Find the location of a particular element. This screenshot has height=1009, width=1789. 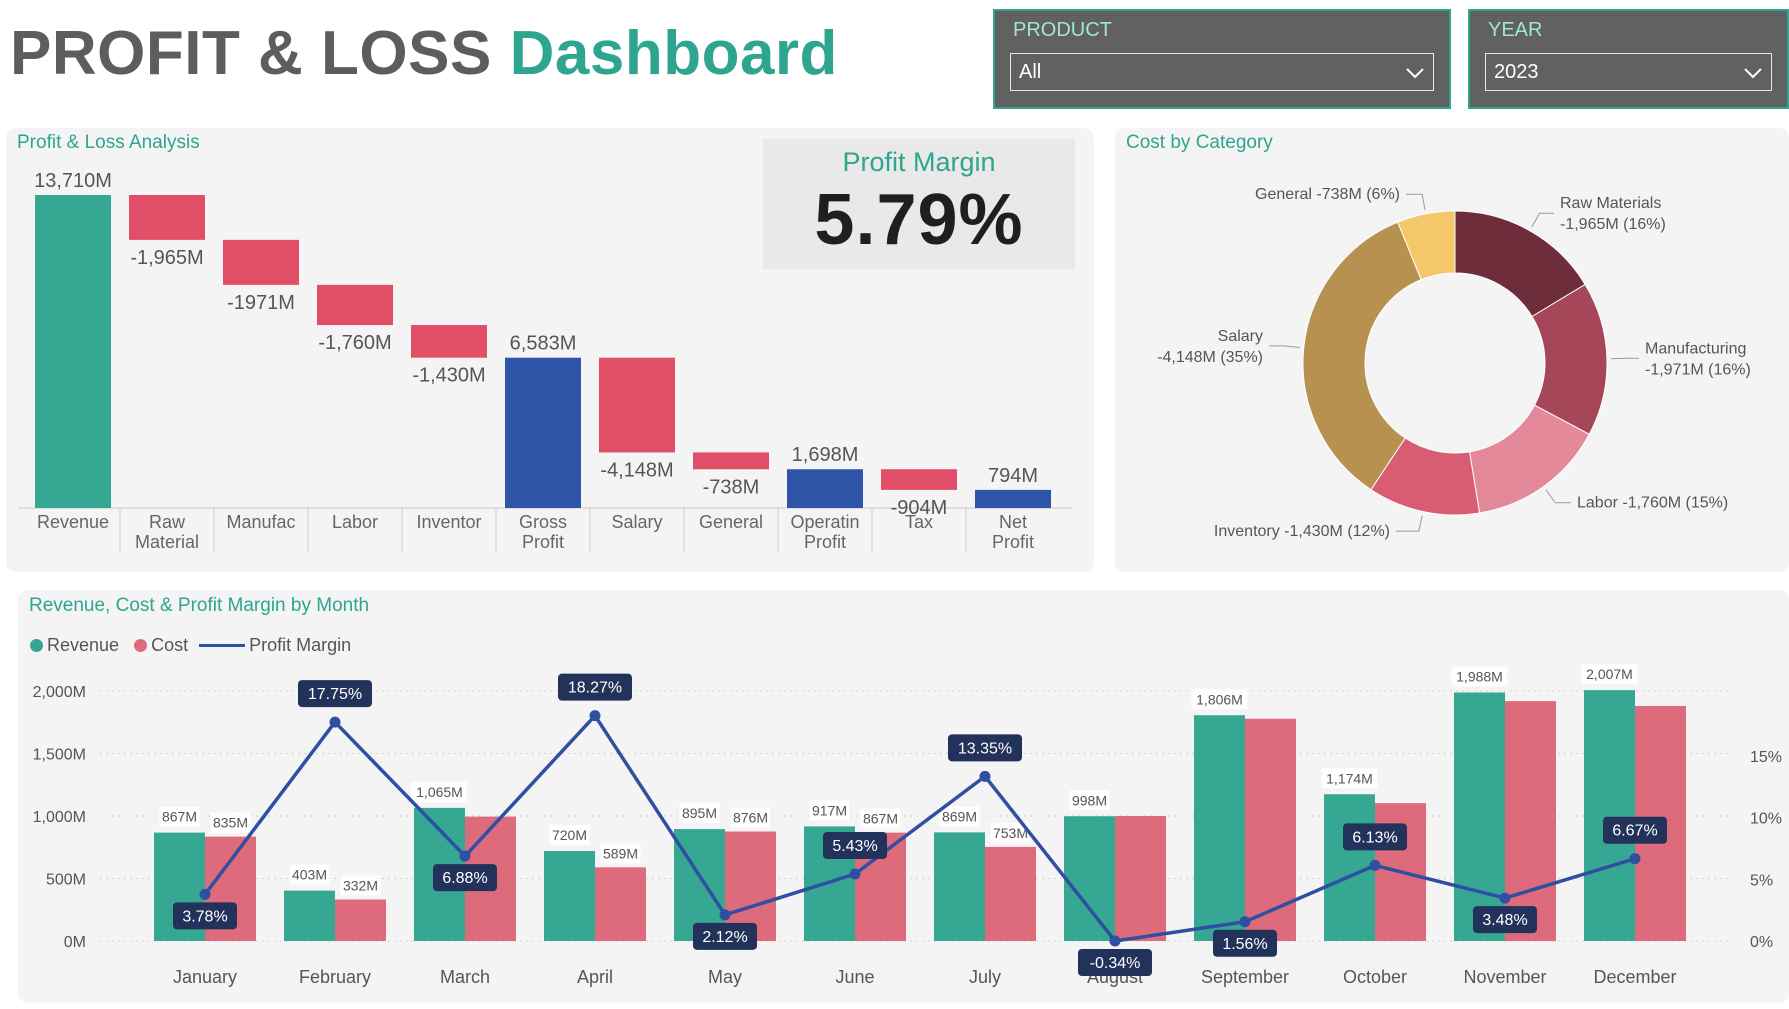

profit-margin-label-3: 18.27% is located at coordinates (595, 688).